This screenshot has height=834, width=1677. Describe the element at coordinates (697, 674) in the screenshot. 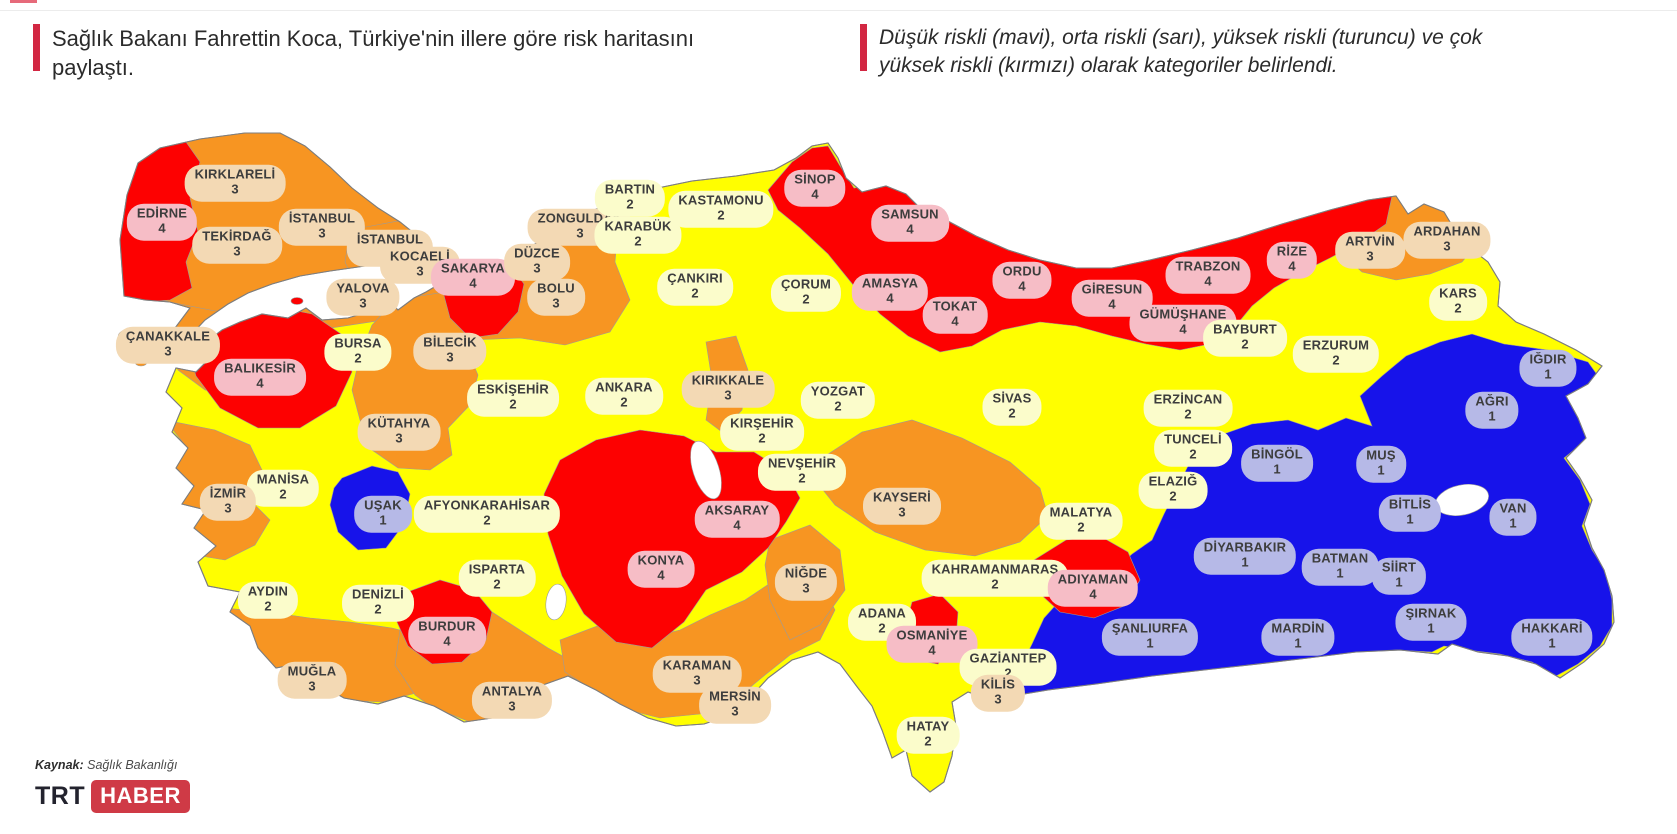

I see `province-label: KARAMAN 3` at that location.